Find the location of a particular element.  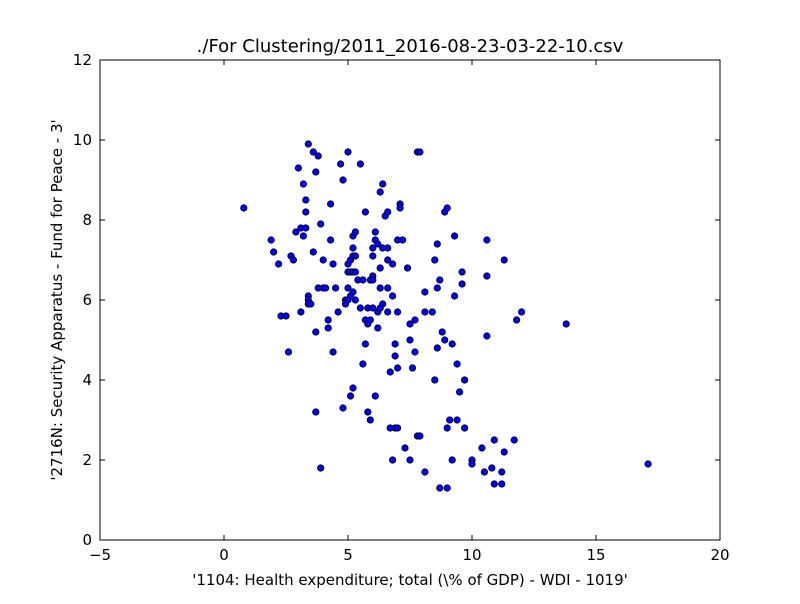

x-tick-label: 15 is located at coordinates (595, 555).